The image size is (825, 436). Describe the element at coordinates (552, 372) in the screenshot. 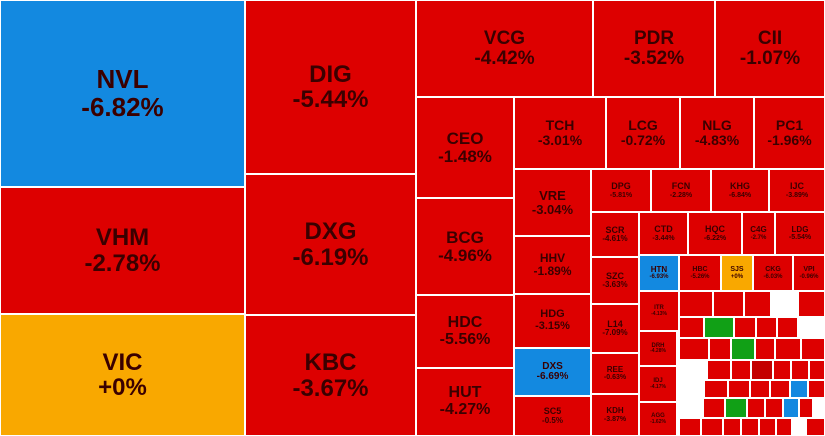

I see `treemap-cell-dxs: DXS -6.69%` at that location.